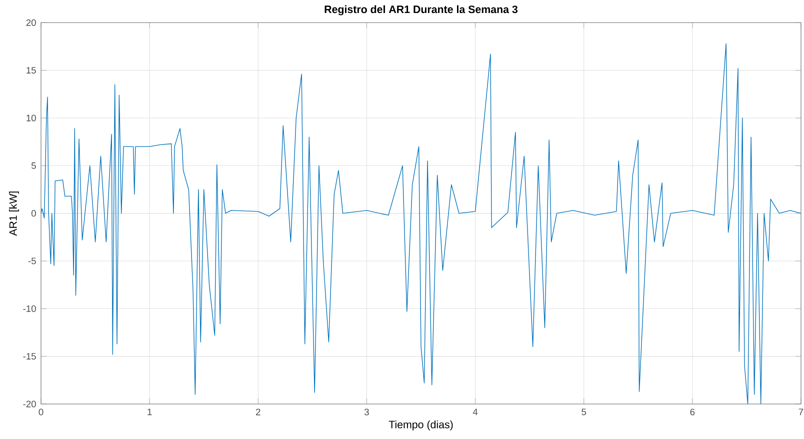 Image resolution: width=804 pixels, height=439 pixels. Describe the element at coordinates (31, 70) in the screenshot. I see `y-tick-label: 15` at that location.